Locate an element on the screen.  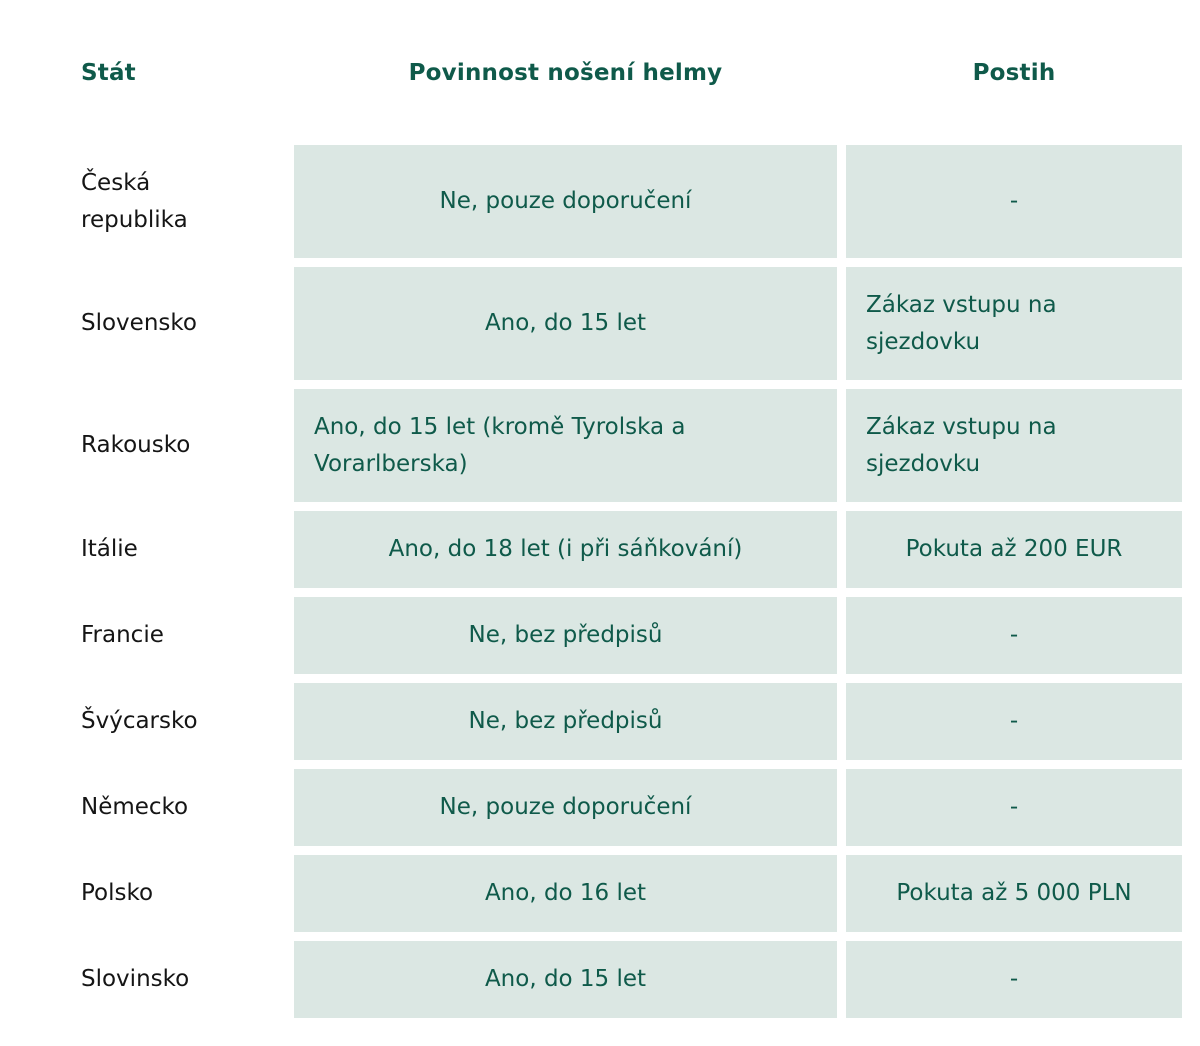
table-row-state: Francie is located at coordinates (122, 635).